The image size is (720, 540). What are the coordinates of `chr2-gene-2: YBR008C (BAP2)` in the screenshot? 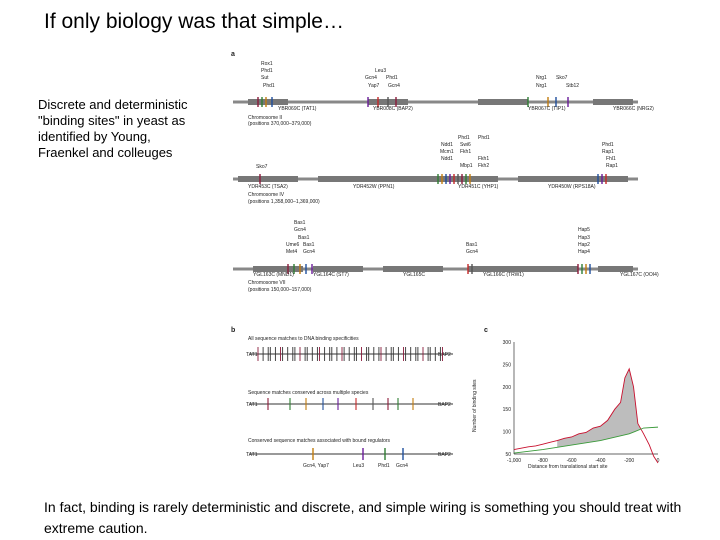 It's located at (393, 109).